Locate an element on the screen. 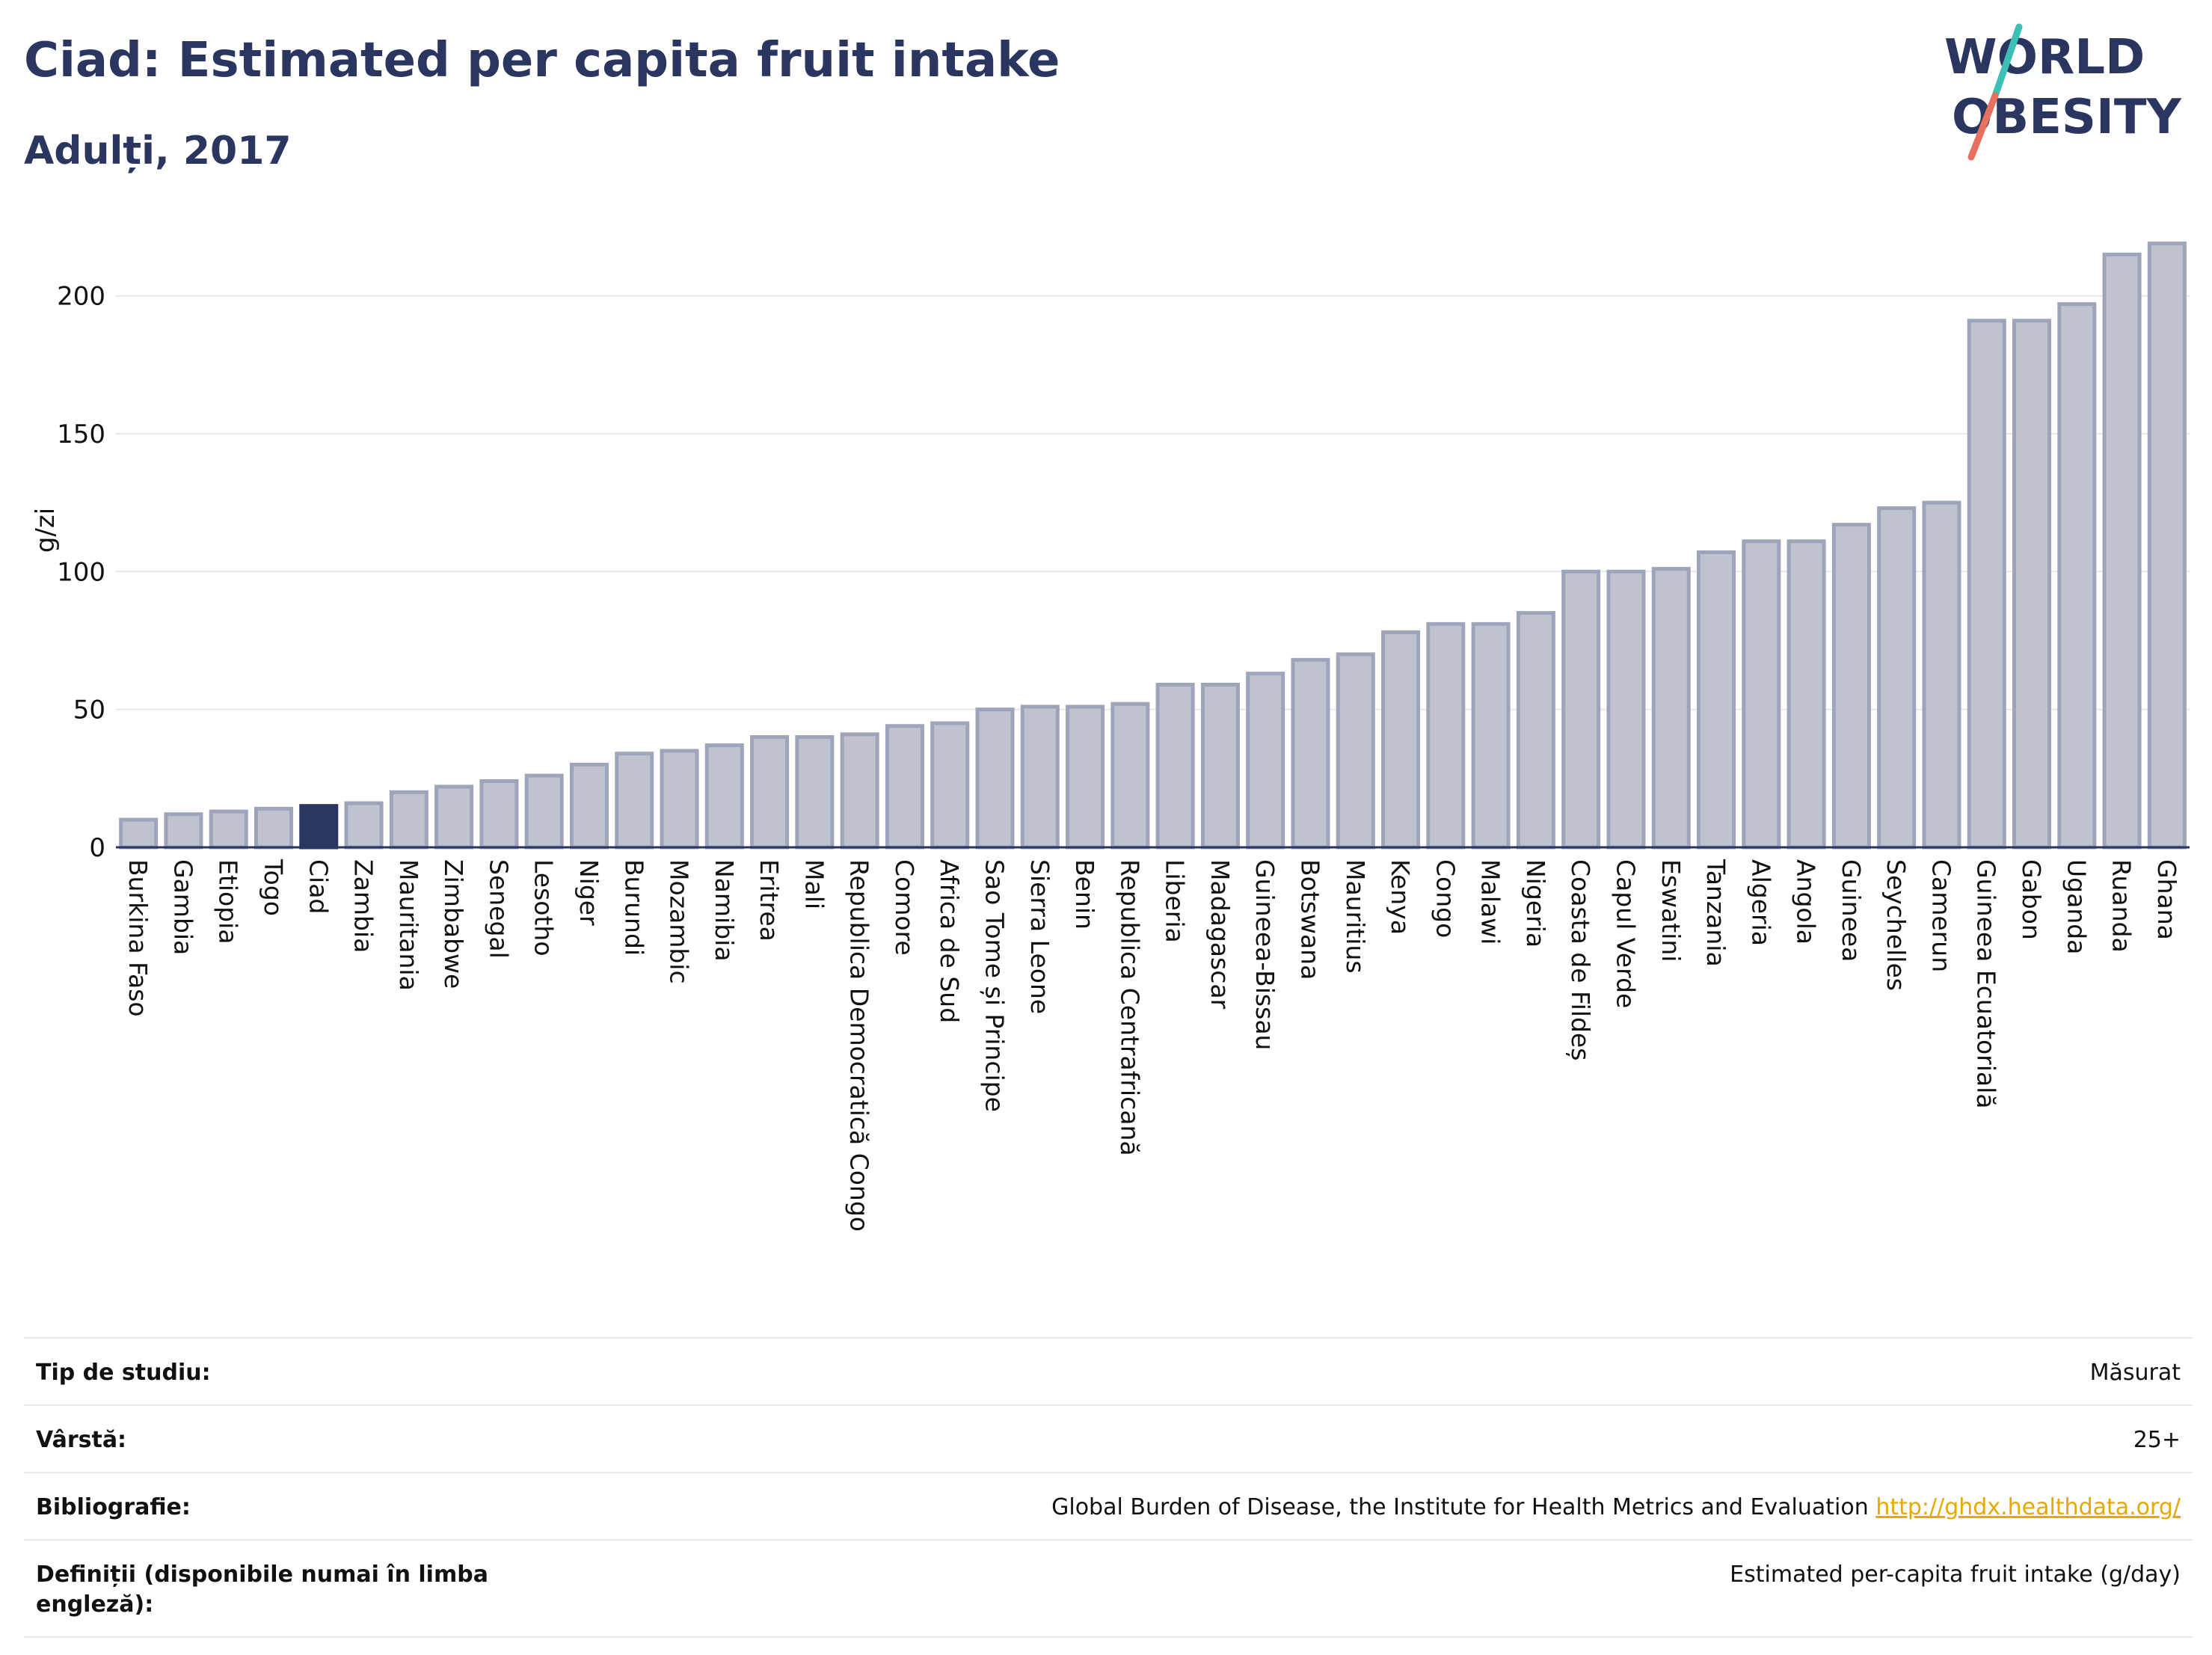  info-row-age: Vârstă: 25+ is located at coordinates (1108, 1438).